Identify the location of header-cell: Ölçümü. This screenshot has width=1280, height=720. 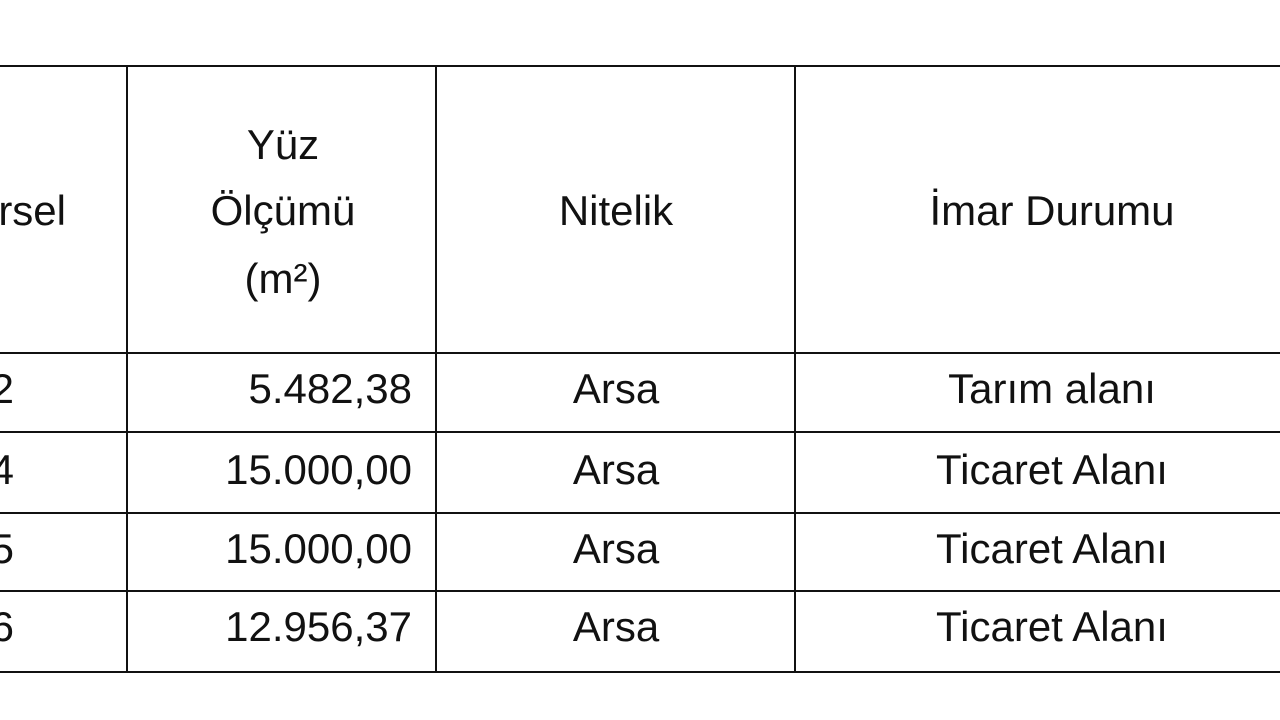
(283, 210).